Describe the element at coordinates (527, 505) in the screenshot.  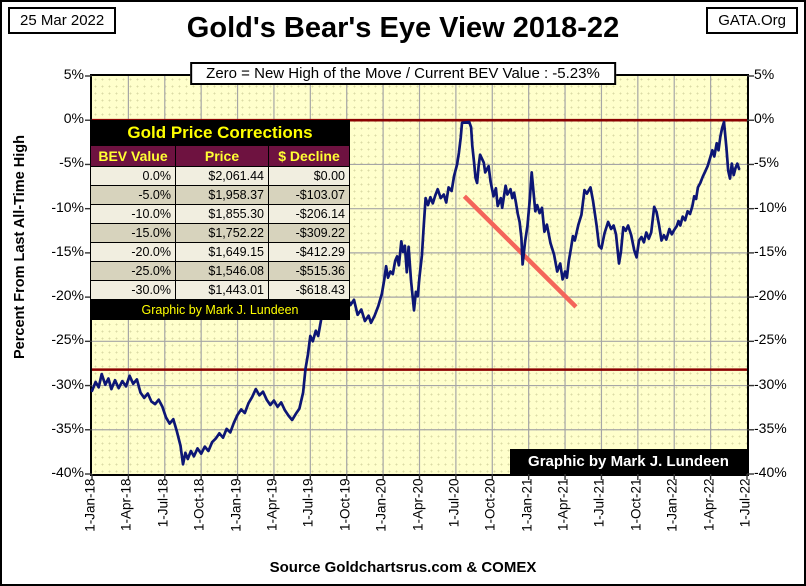
I see `x-tick-label: 1-Jan-21` at that location.